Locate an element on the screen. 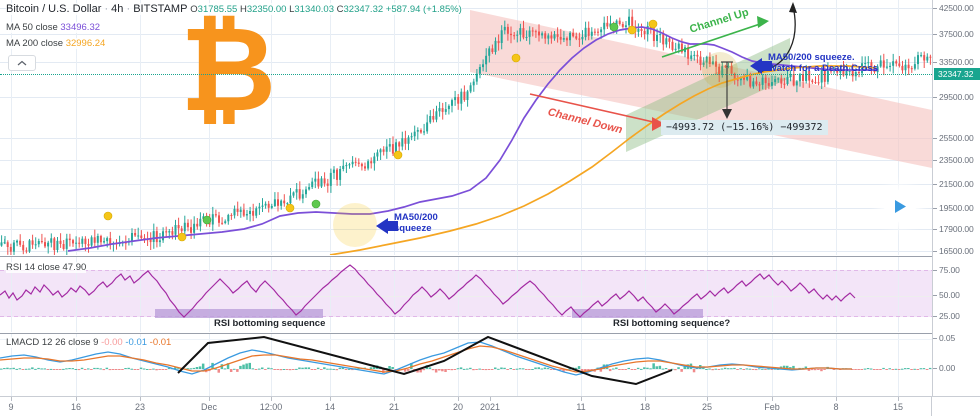  squeeze-highlight-left is located at coordinates (355, 225).